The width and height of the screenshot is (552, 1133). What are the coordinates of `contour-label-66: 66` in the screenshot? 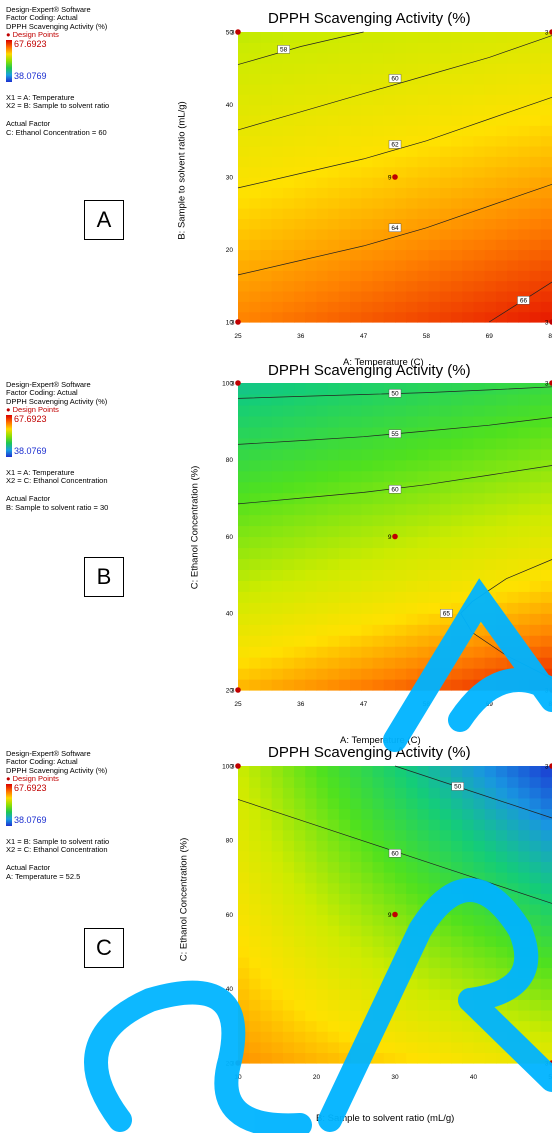 It's located at (524, 301).